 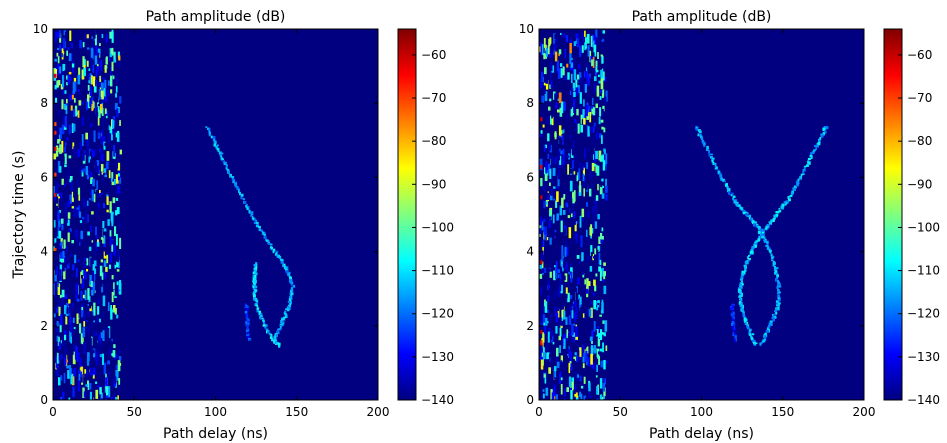 What do you see at coordinates (44, 400) in the screenshot?
I see `y-tick-label: 0` at bounding box center [44, 400].